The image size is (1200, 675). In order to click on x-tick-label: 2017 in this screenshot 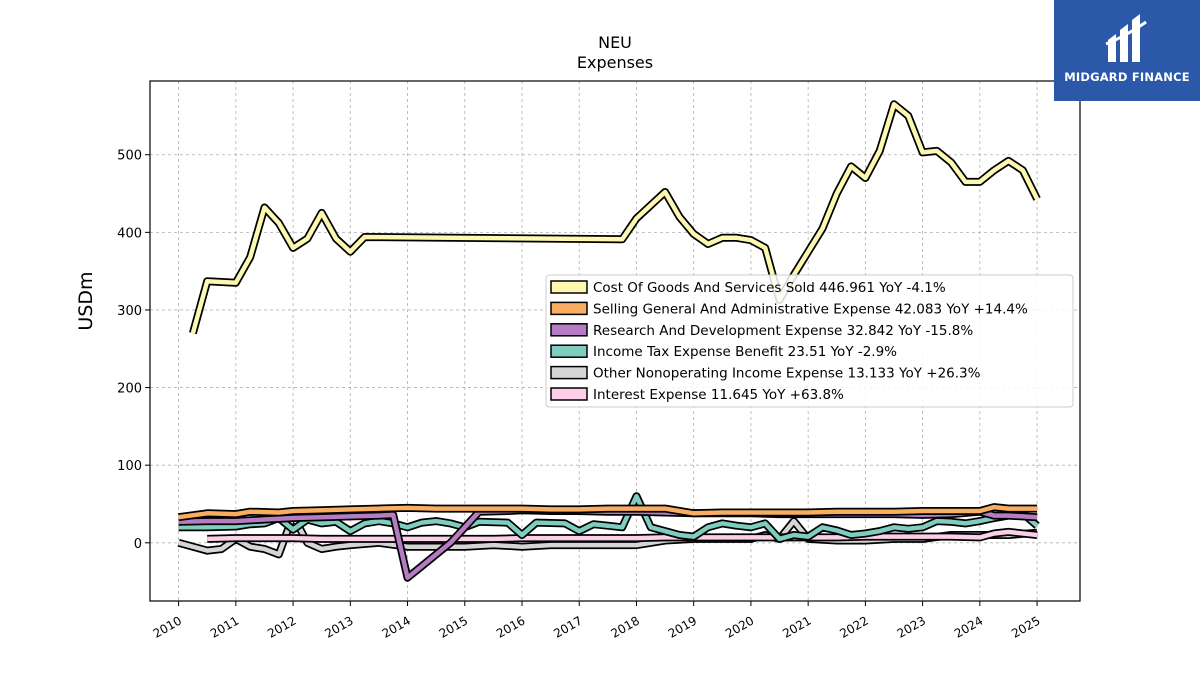, I will do `click(567, 626)`.